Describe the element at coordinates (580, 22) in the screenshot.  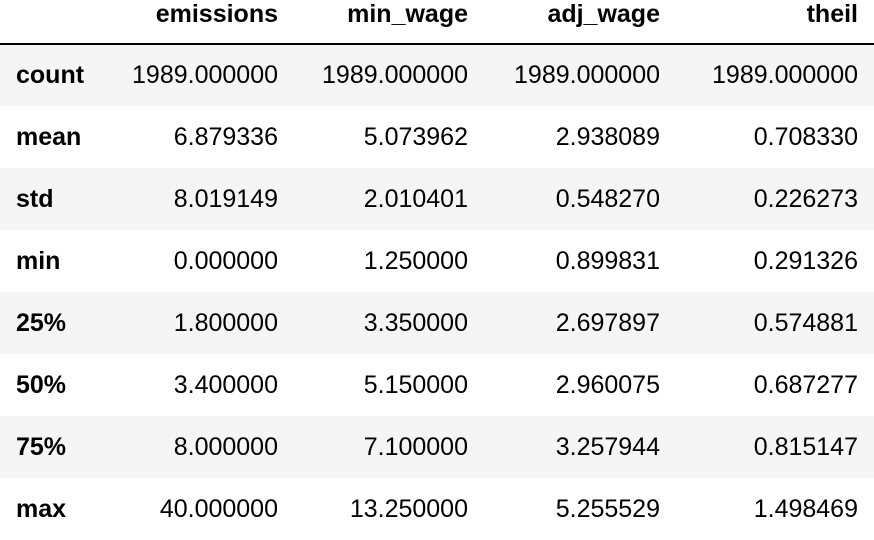
I see `column-header-adj-wage: adj_wage` at that location.